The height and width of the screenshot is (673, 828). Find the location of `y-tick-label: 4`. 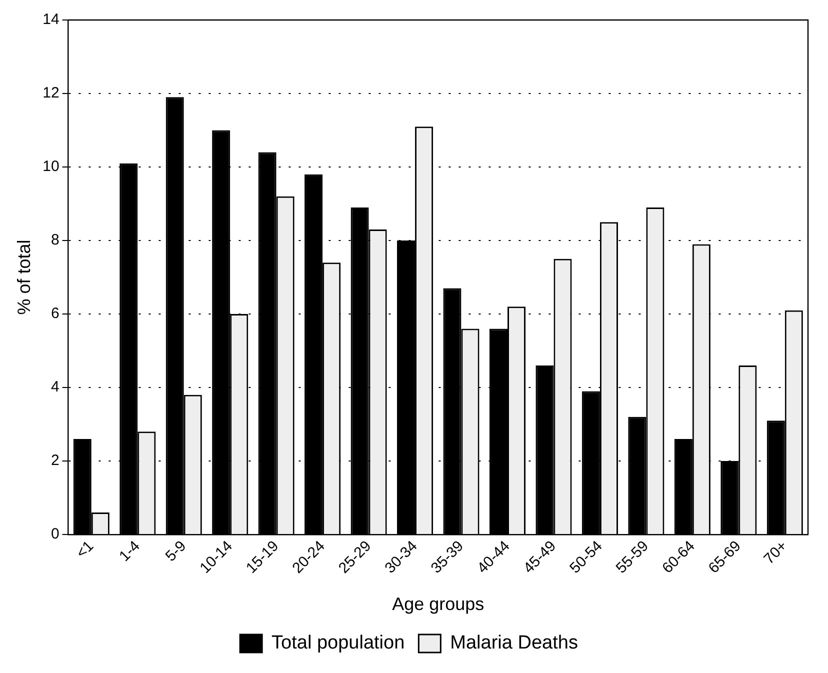

y-tick-label: 4 is located at coordinates (55, 387).